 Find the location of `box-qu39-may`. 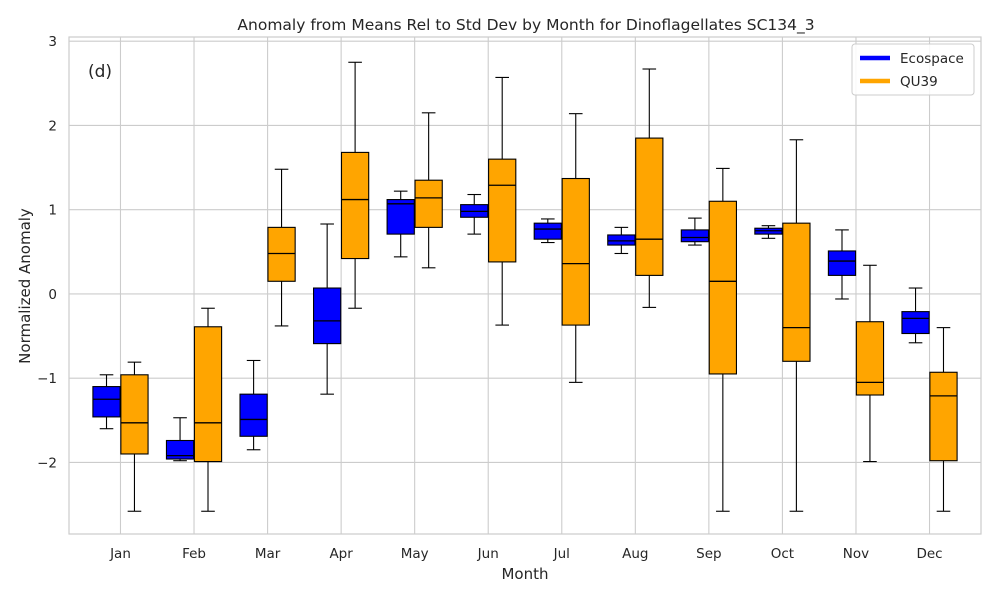

box-qu39-may is located at coordinates (428, 190).